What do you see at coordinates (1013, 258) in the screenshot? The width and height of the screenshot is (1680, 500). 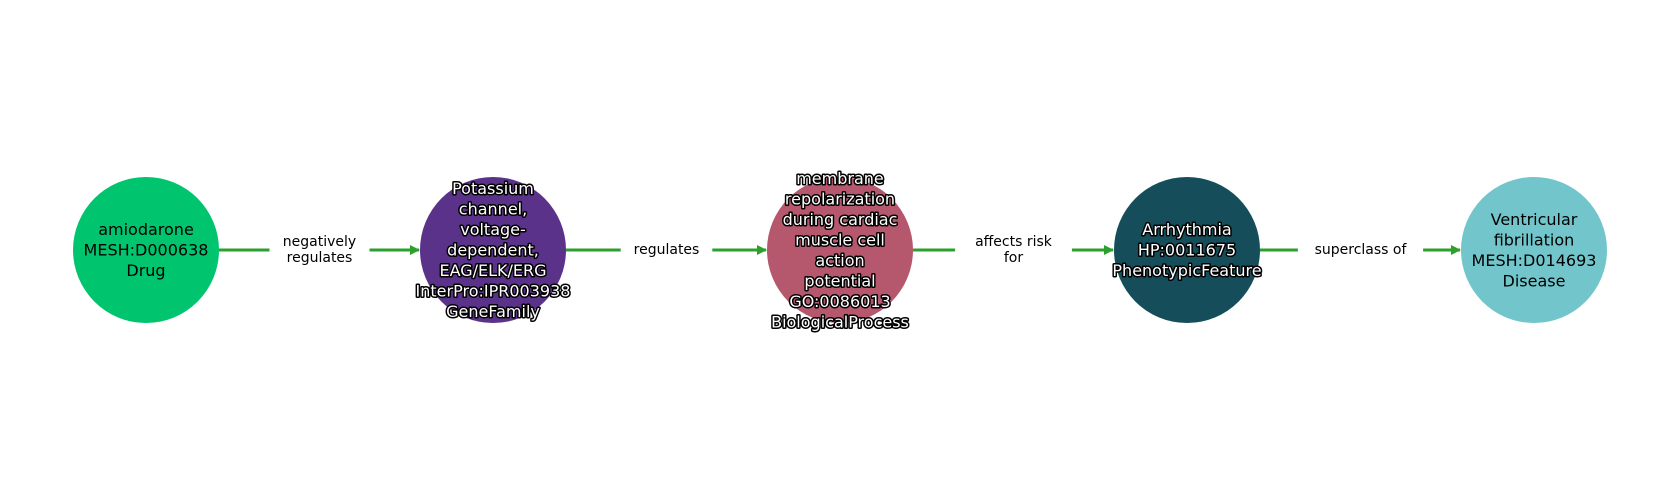 I see `edge-label-text: for` at bounding box center [1013, 258].